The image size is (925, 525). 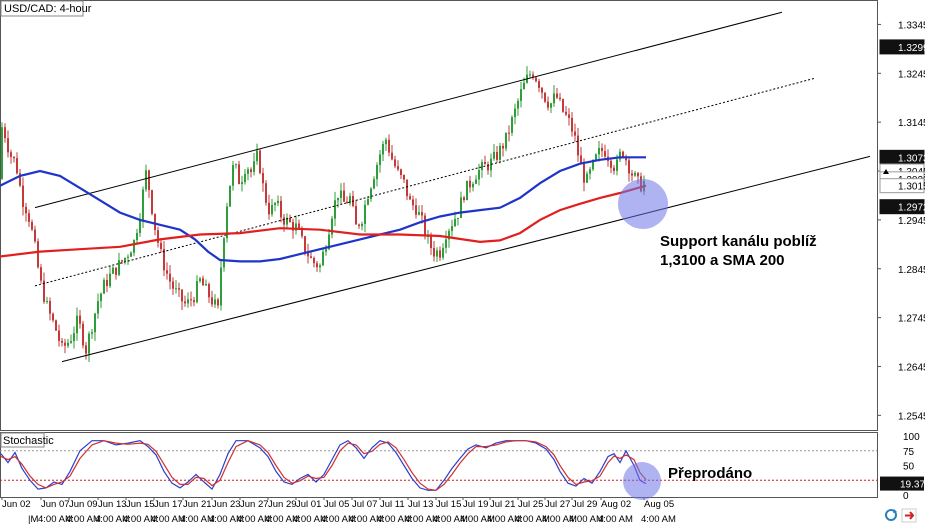 What do you see at coordinates (392, 504) in the screenshot?
I see `x-tick-label-date: Jul 11` at bounding box center [392, 504].